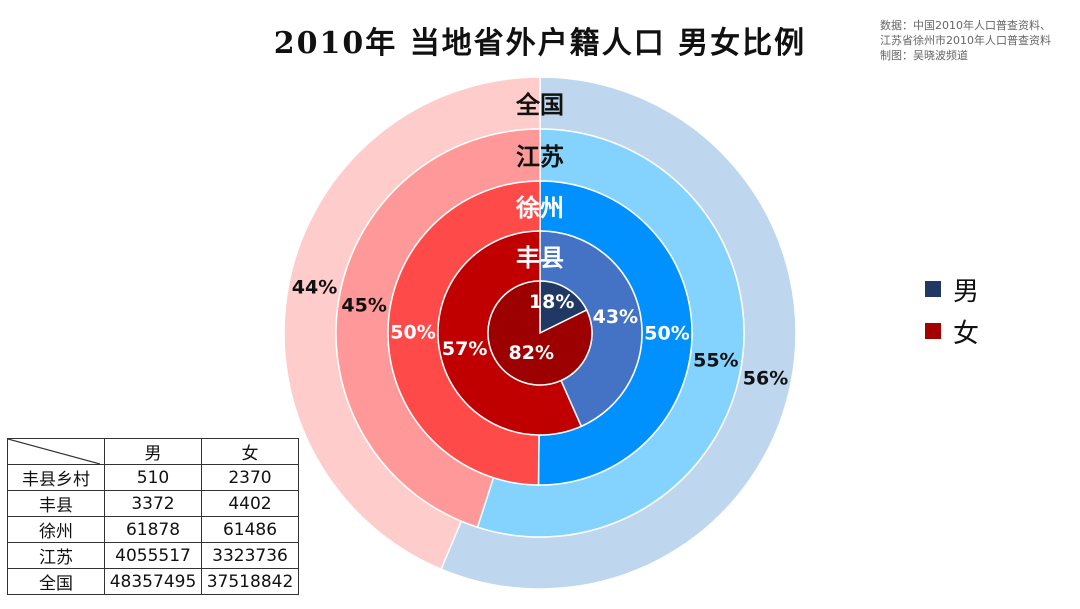  I want to click on cell-male: 4055517, so click(153, 555).